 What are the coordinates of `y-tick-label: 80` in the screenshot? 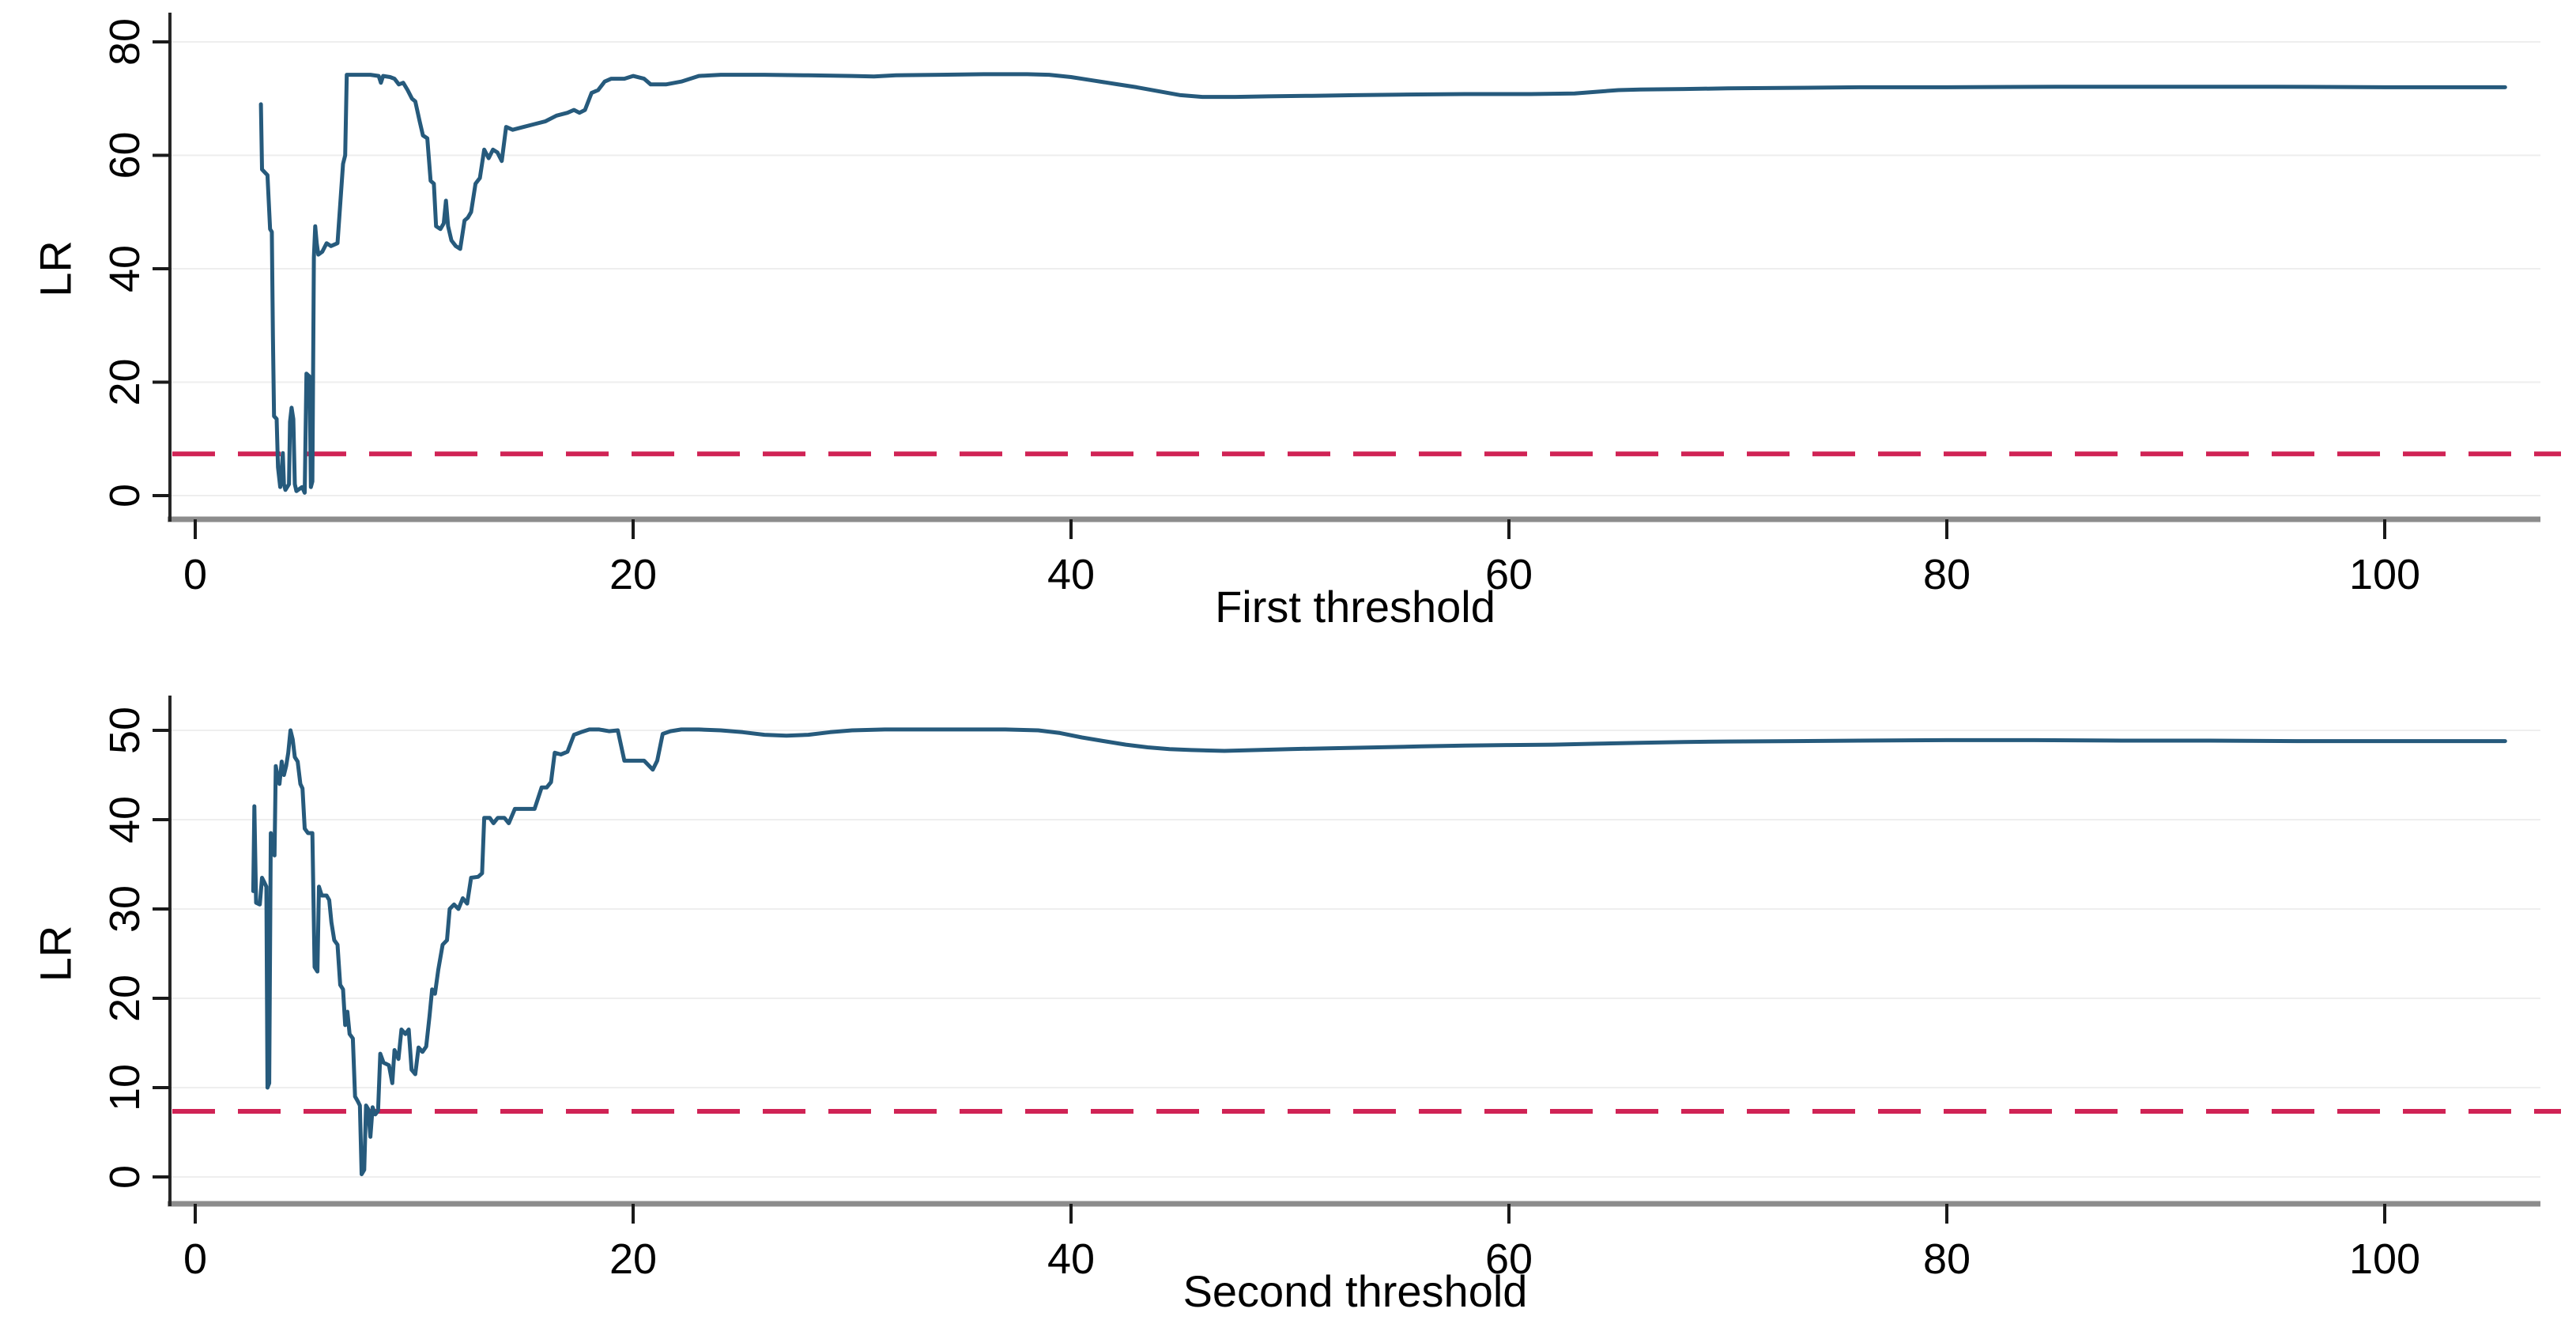 It's located at (125, 42).